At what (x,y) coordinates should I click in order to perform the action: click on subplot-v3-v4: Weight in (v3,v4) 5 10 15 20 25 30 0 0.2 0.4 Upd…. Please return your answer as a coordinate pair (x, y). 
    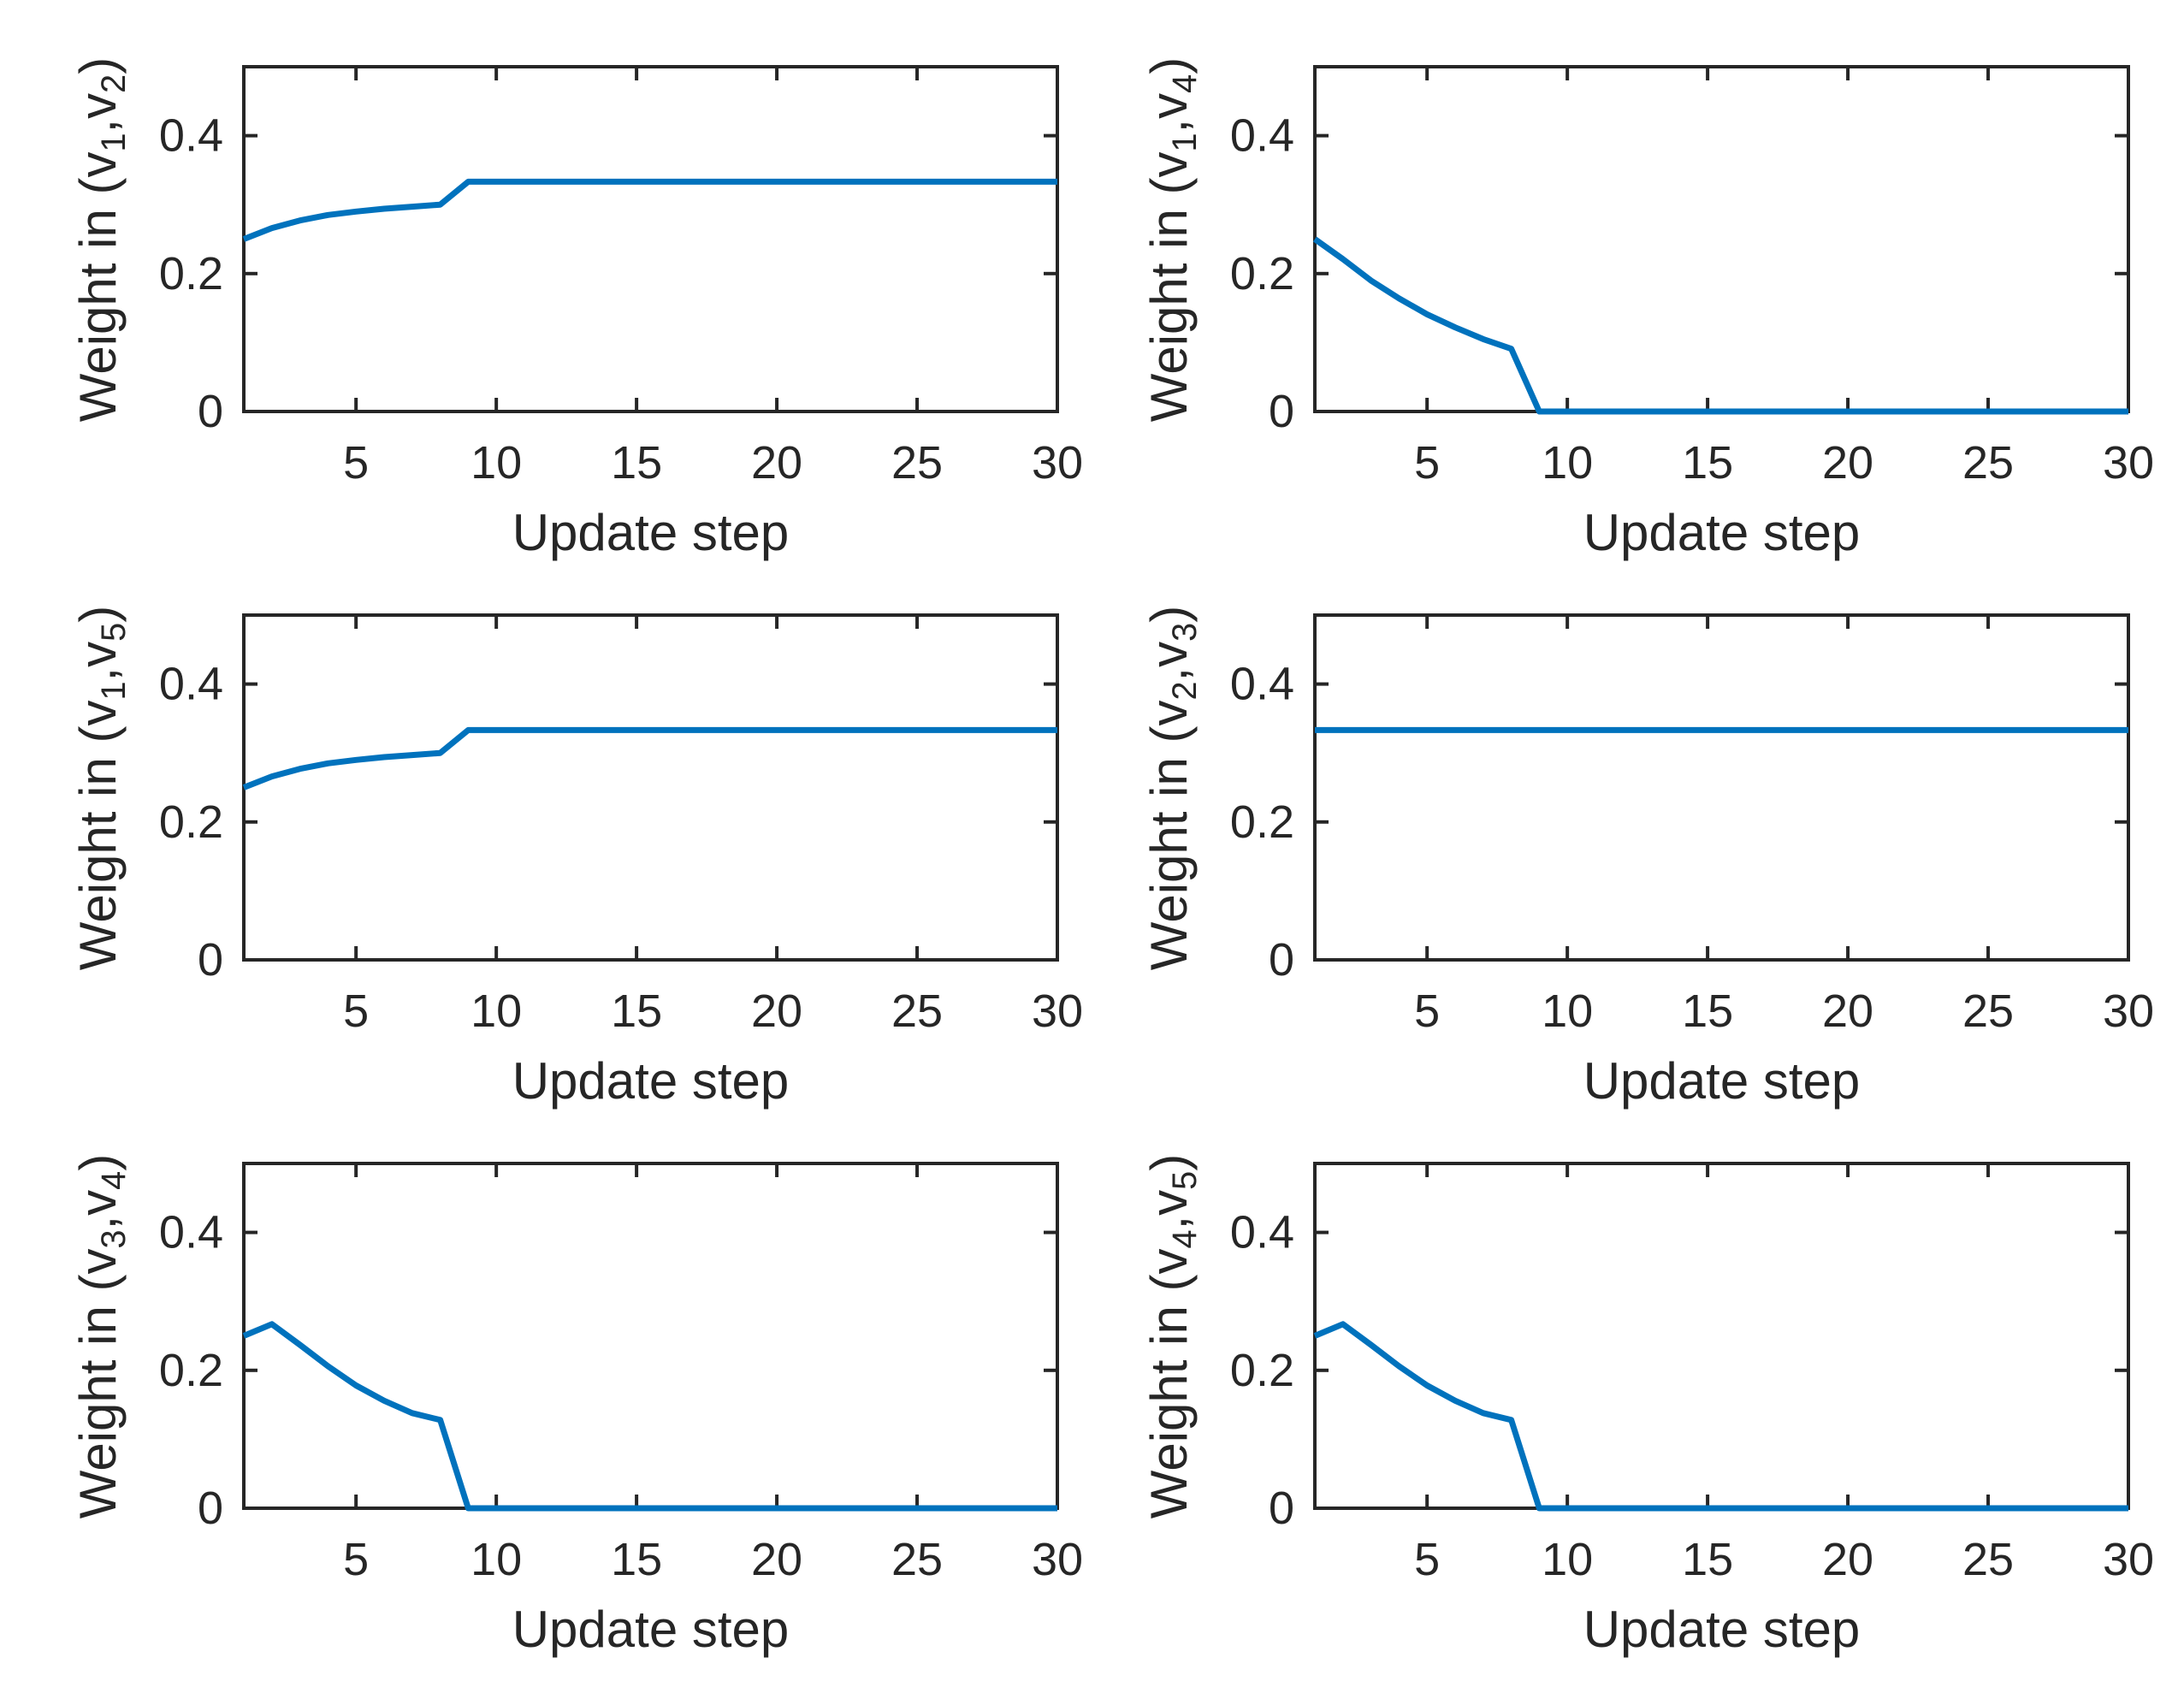
    Looking at the image, I should click on (576, 1404).